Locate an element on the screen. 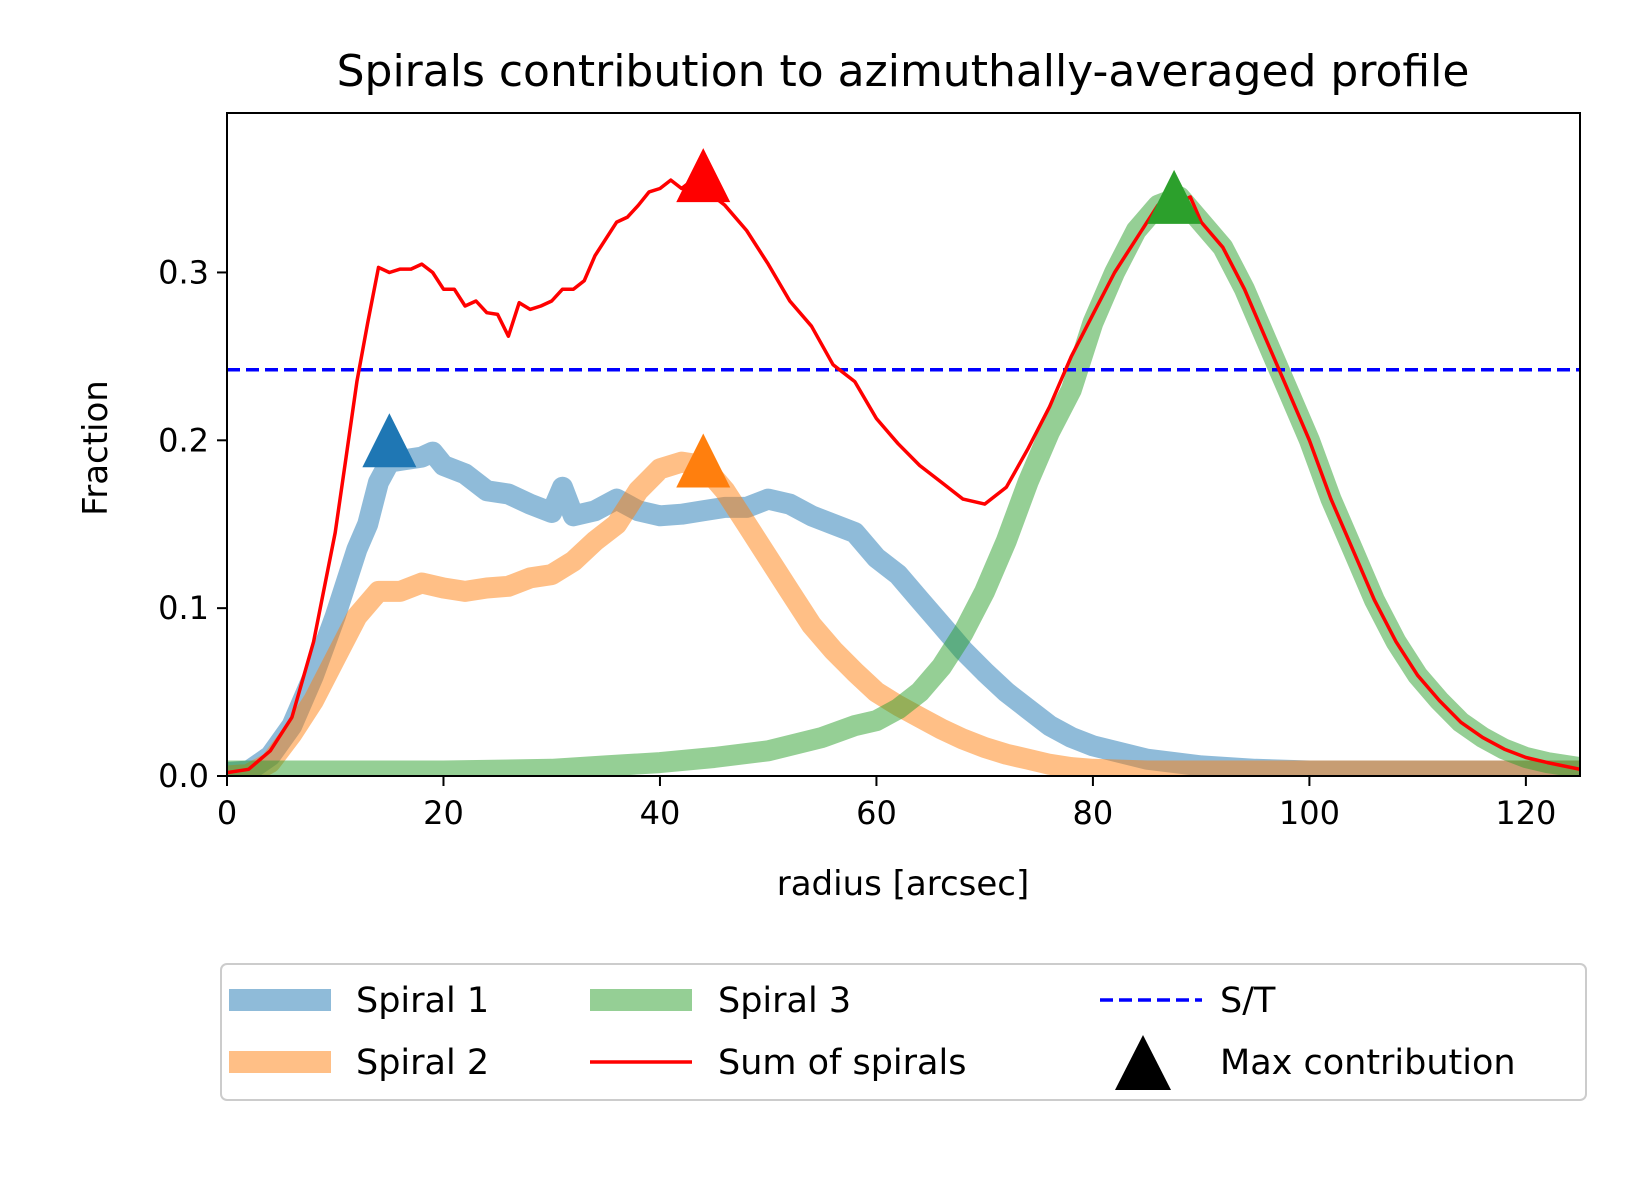  legend-label-sum: Sum of spirals is located at coordinates (842, 1063).